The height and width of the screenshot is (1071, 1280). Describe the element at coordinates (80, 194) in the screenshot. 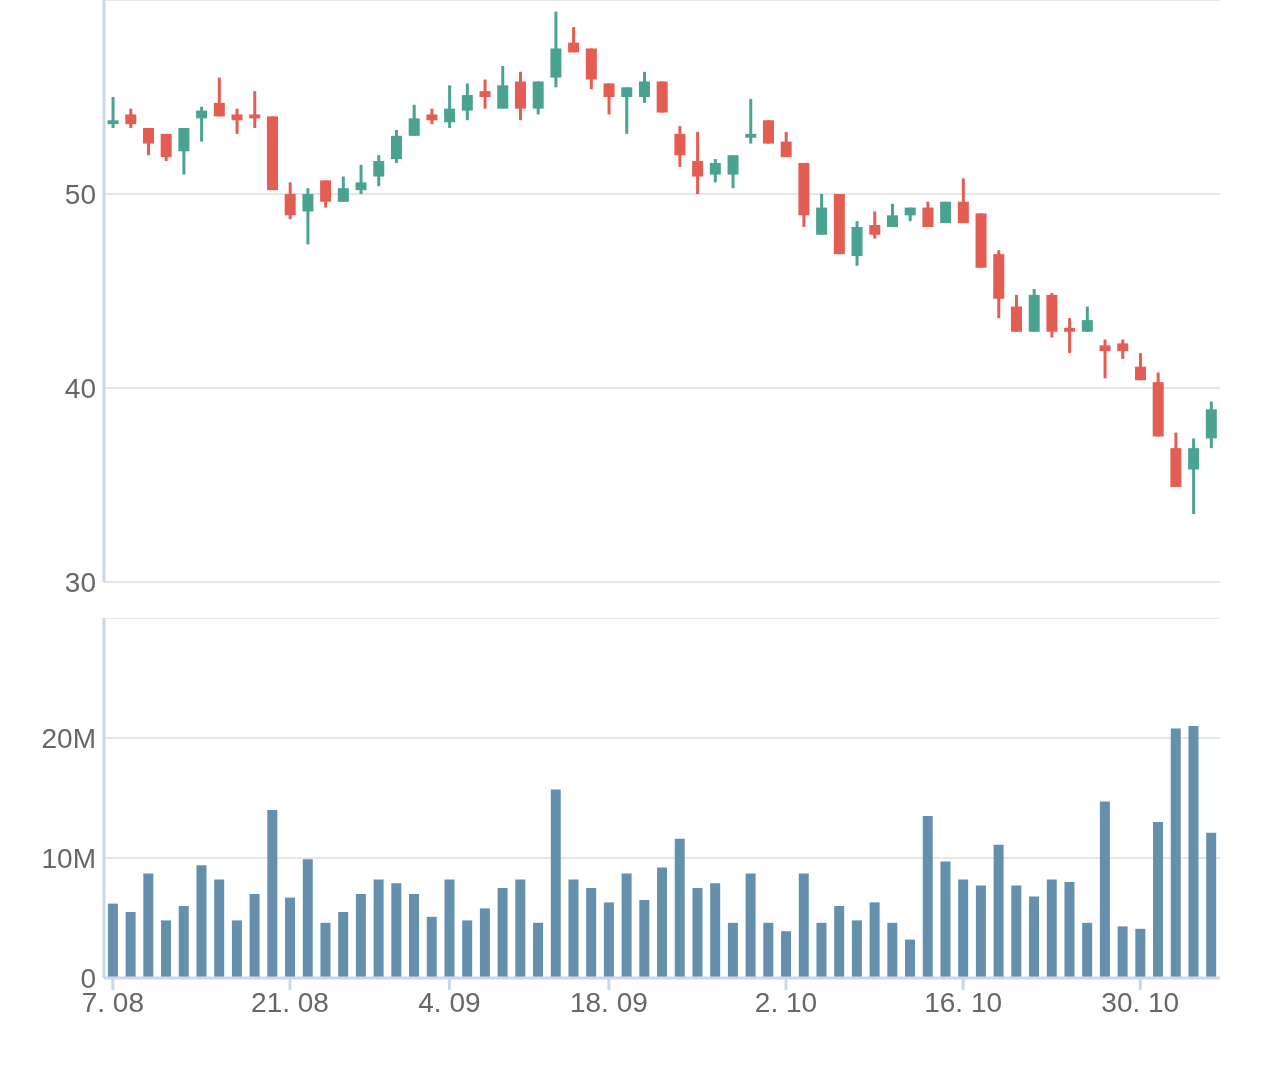

I see `y-tick-label: 50` at that location.